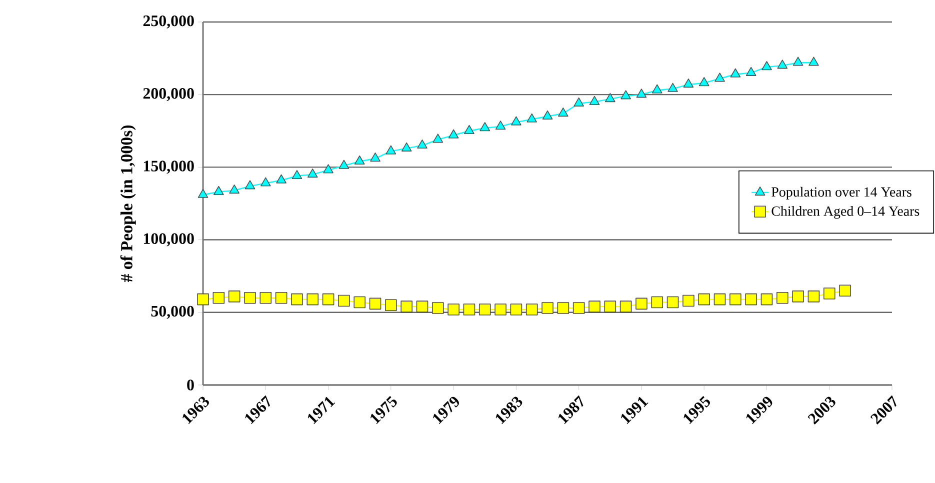  Describe the element at coordinates (168, 22) in the screenshot. I see `y-tick-label: 250,000` at that location.